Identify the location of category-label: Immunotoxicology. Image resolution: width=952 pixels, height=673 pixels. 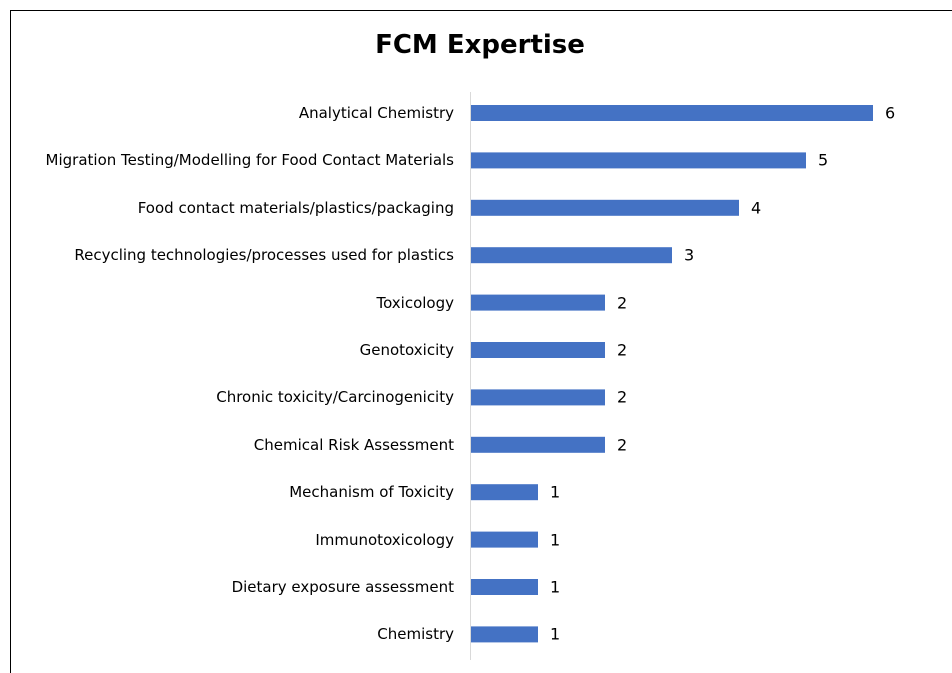
(384, 539).